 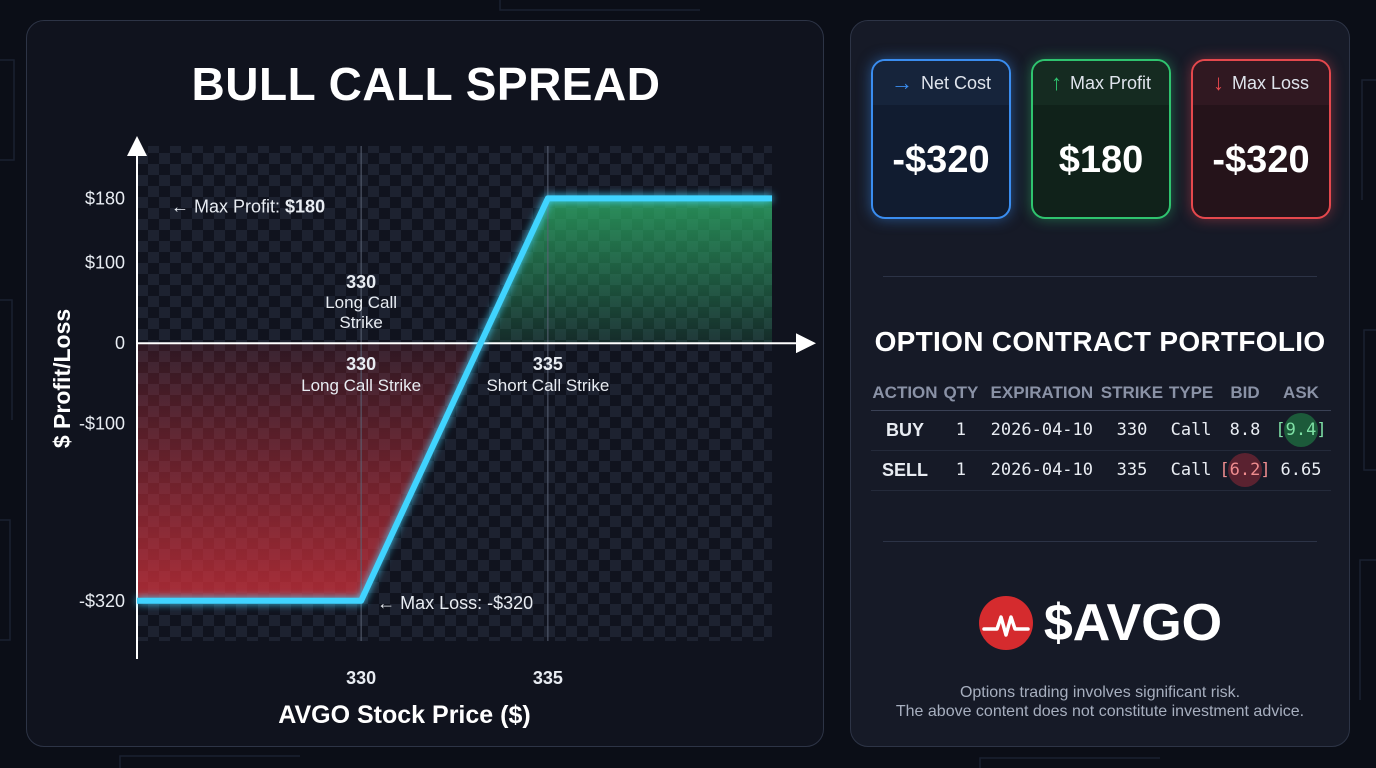 What do you see at coordinates (1218, 82) in the screenshot?
I see `arrow-down-icon: ↓` at bounding box center [1218, 82].